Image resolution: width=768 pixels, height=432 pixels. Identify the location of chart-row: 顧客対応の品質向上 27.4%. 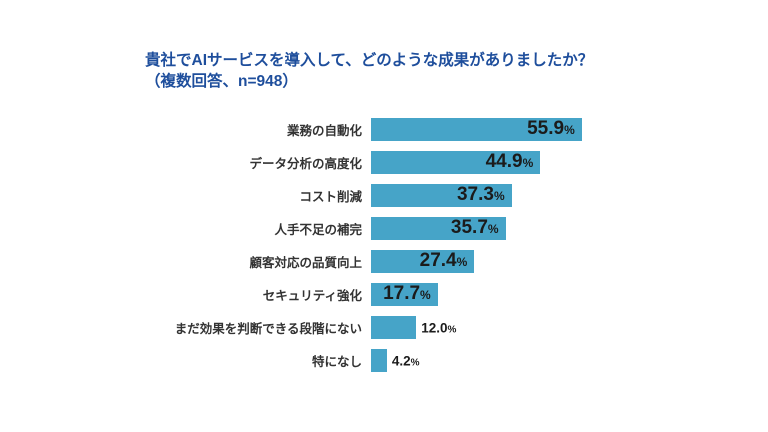
(384, 261).